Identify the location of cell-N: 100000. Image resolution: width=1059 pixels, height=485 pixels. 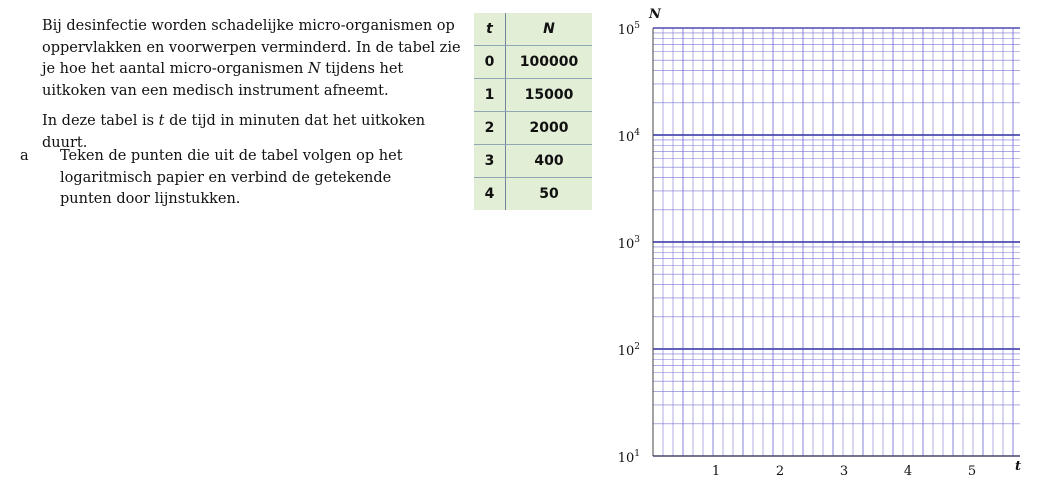
(548, 62).